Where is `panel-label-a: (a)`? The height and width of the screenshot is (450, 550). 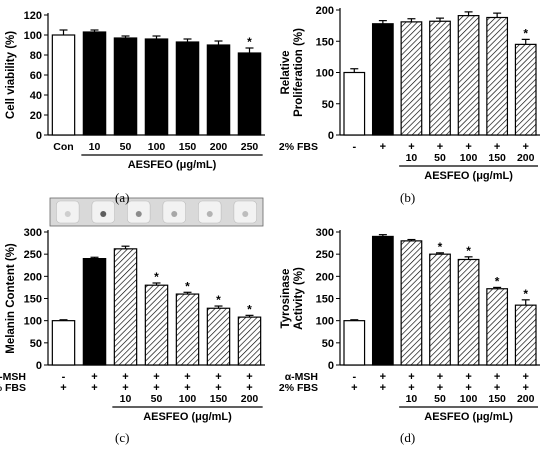
panel-label-a: (a) is located at coordinates (122, 197).